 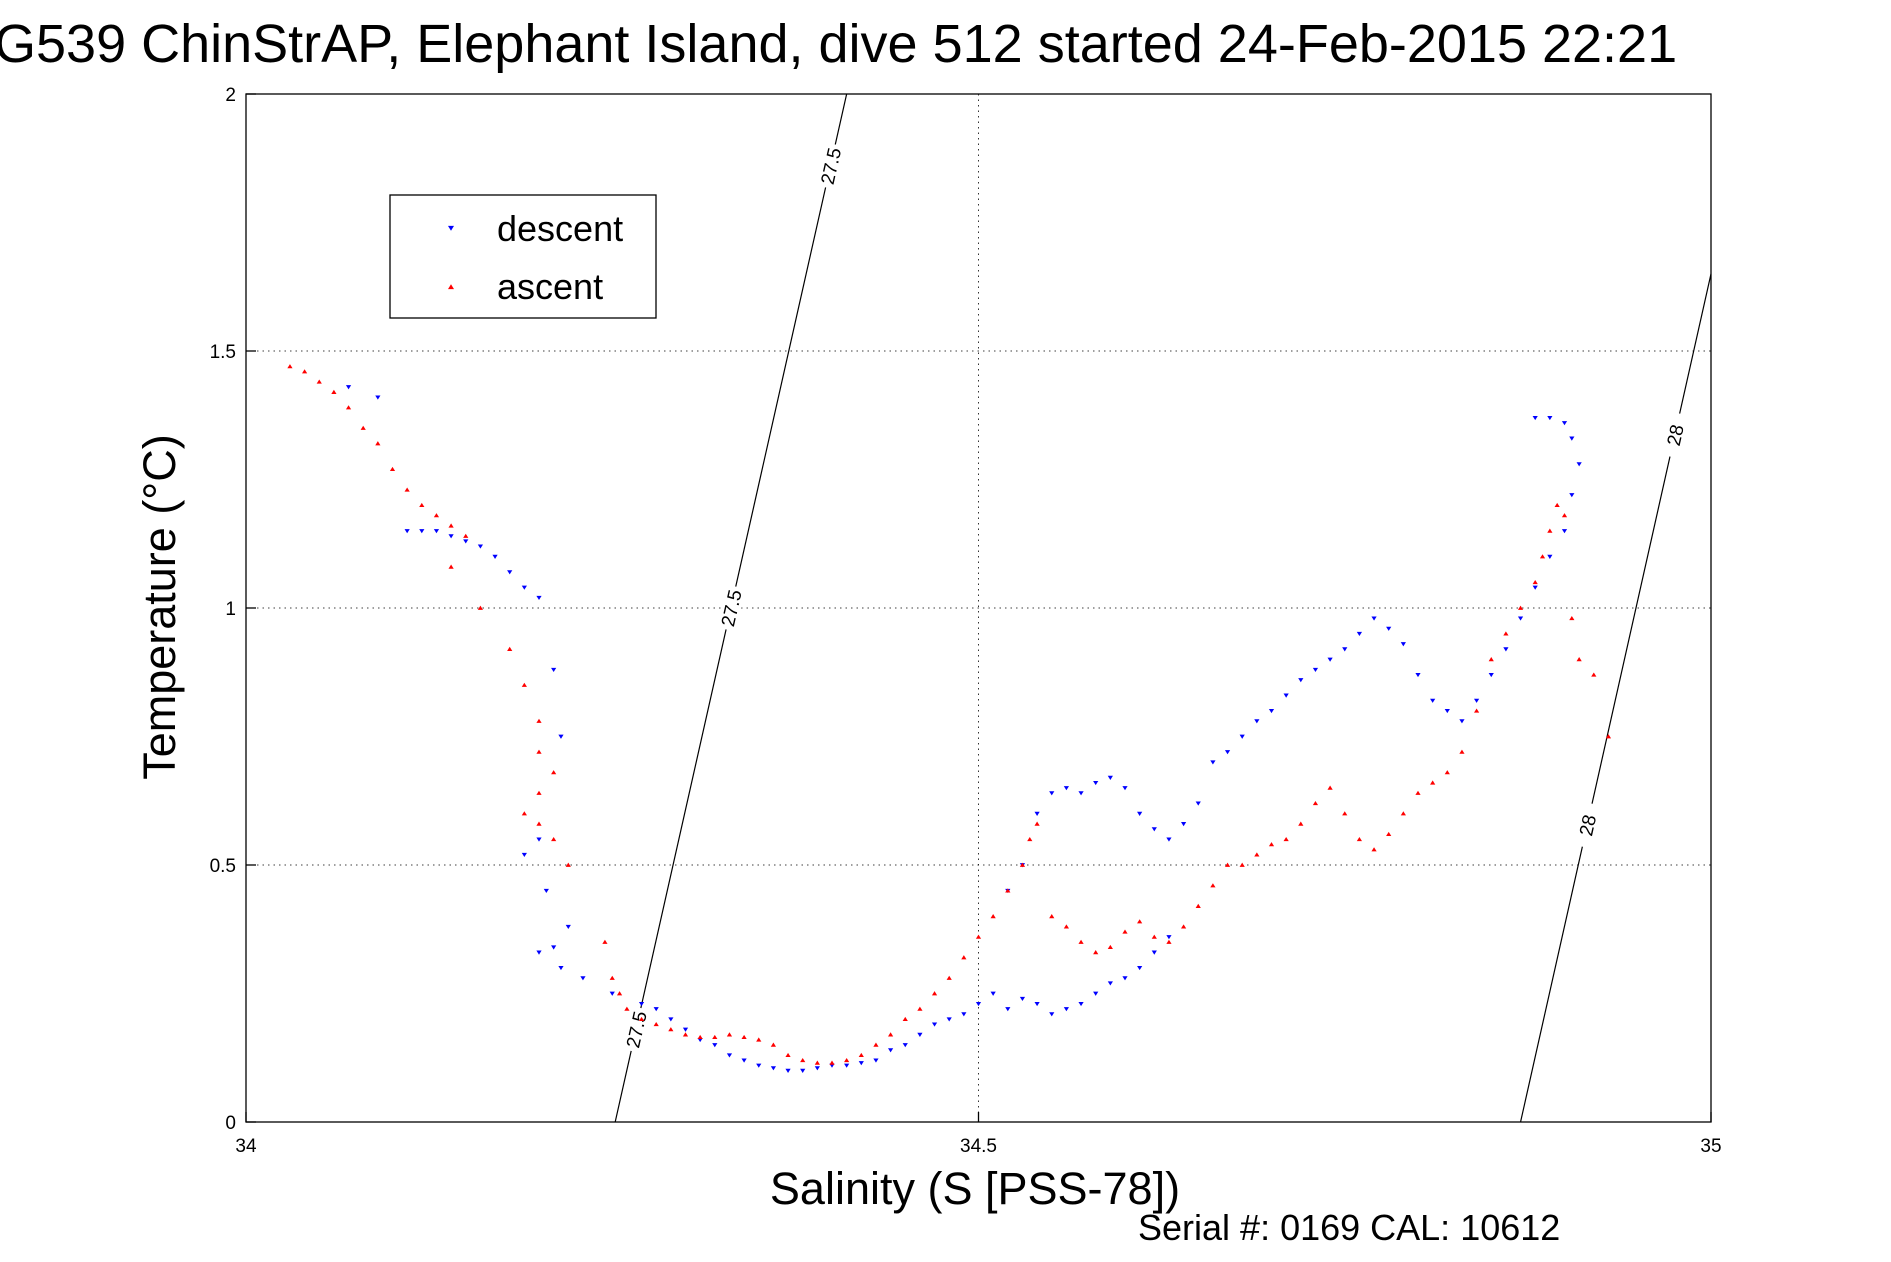 I want to click on y-axis-ticks: 0 0.5 1 1.5 2, so click(x=223, y=609).